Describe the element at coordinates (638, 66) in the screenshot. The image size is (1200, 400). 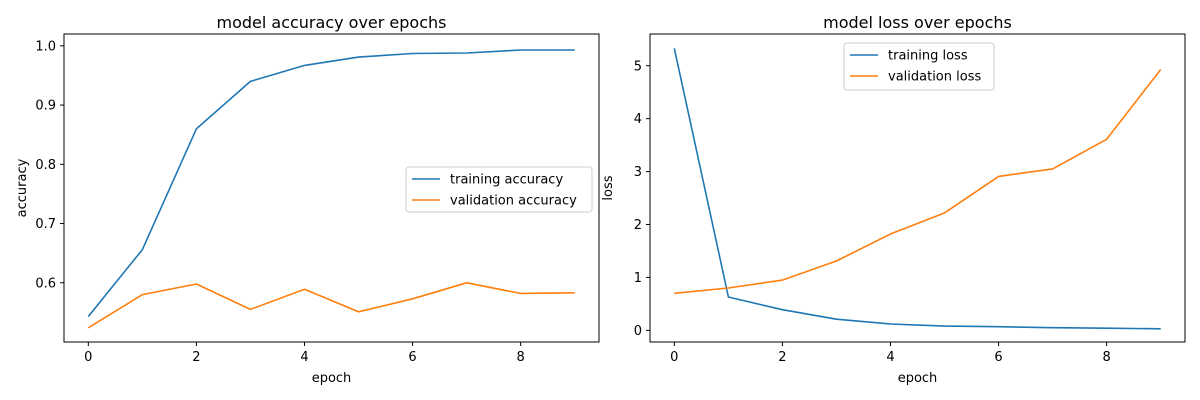
I see `y-tick-label: 5` at that location.